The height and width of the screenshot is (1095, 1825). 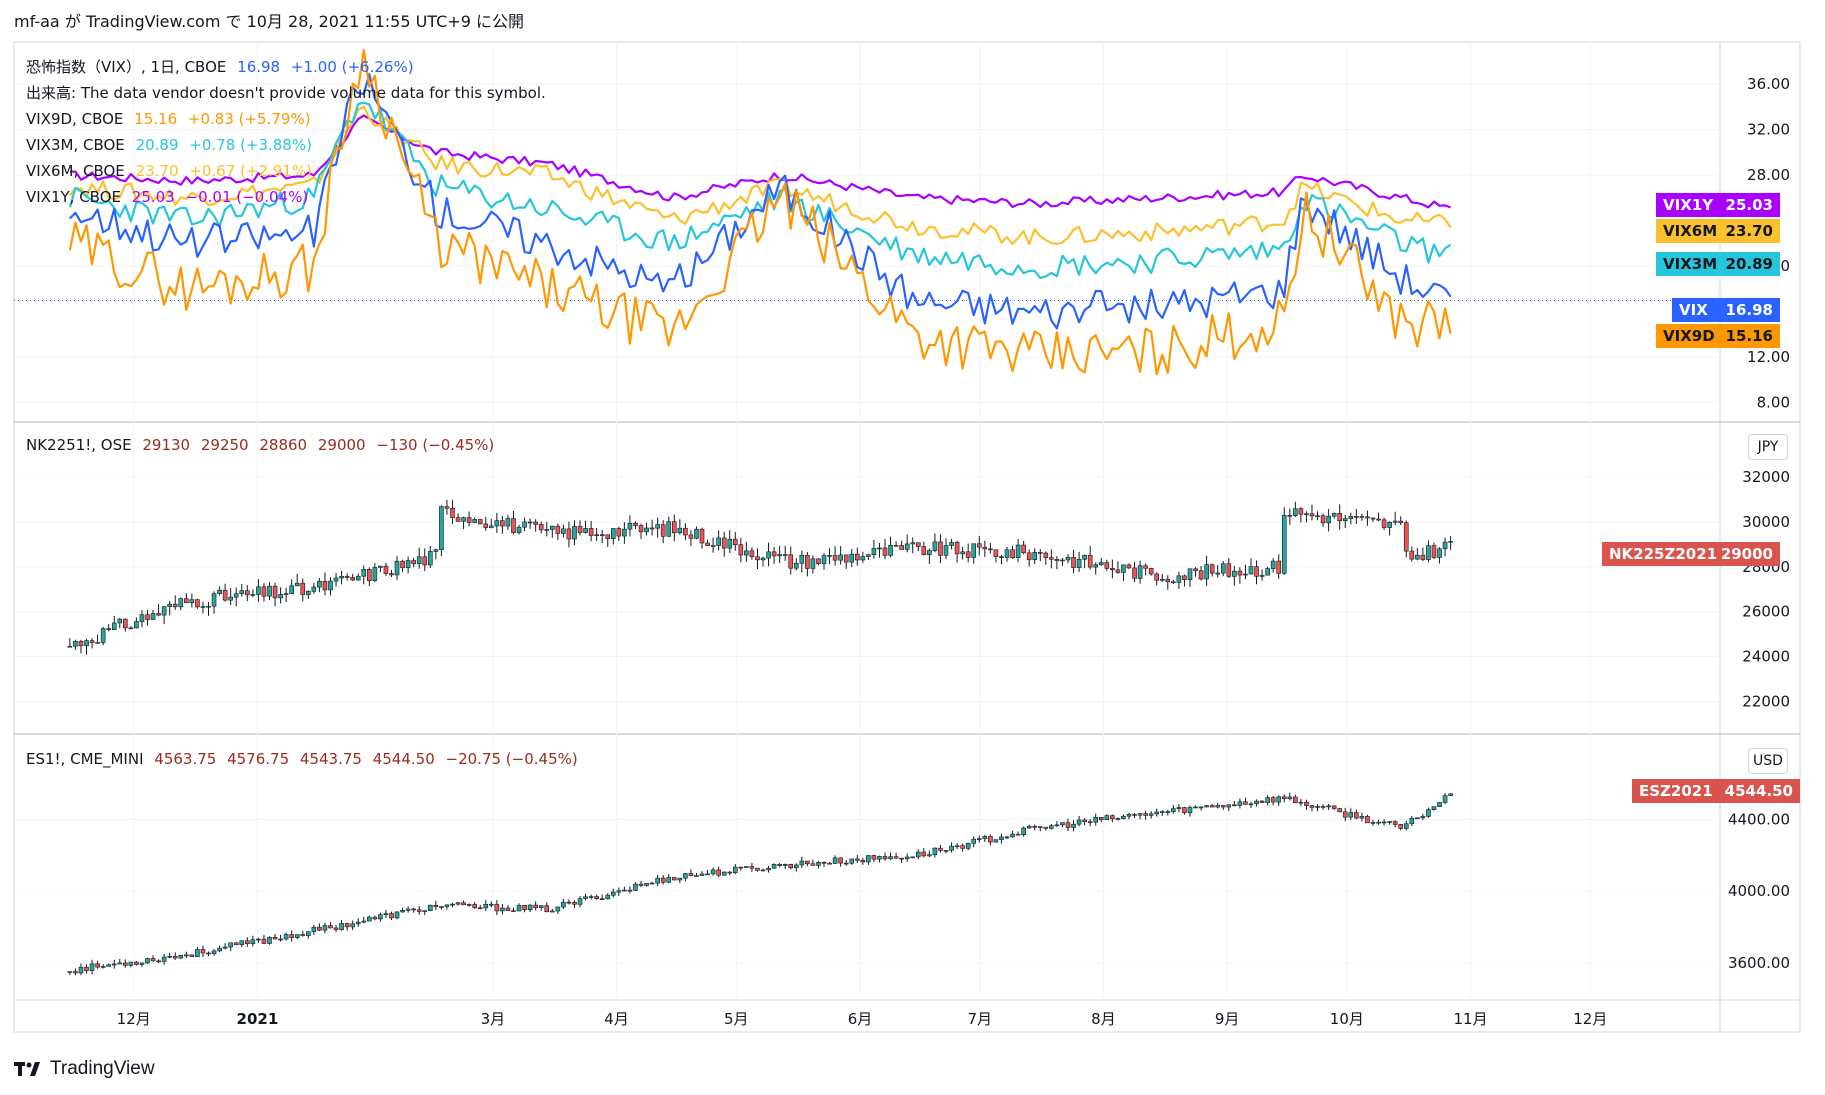 I want to click on series-line-vix6m, so click(x=760, y=175).